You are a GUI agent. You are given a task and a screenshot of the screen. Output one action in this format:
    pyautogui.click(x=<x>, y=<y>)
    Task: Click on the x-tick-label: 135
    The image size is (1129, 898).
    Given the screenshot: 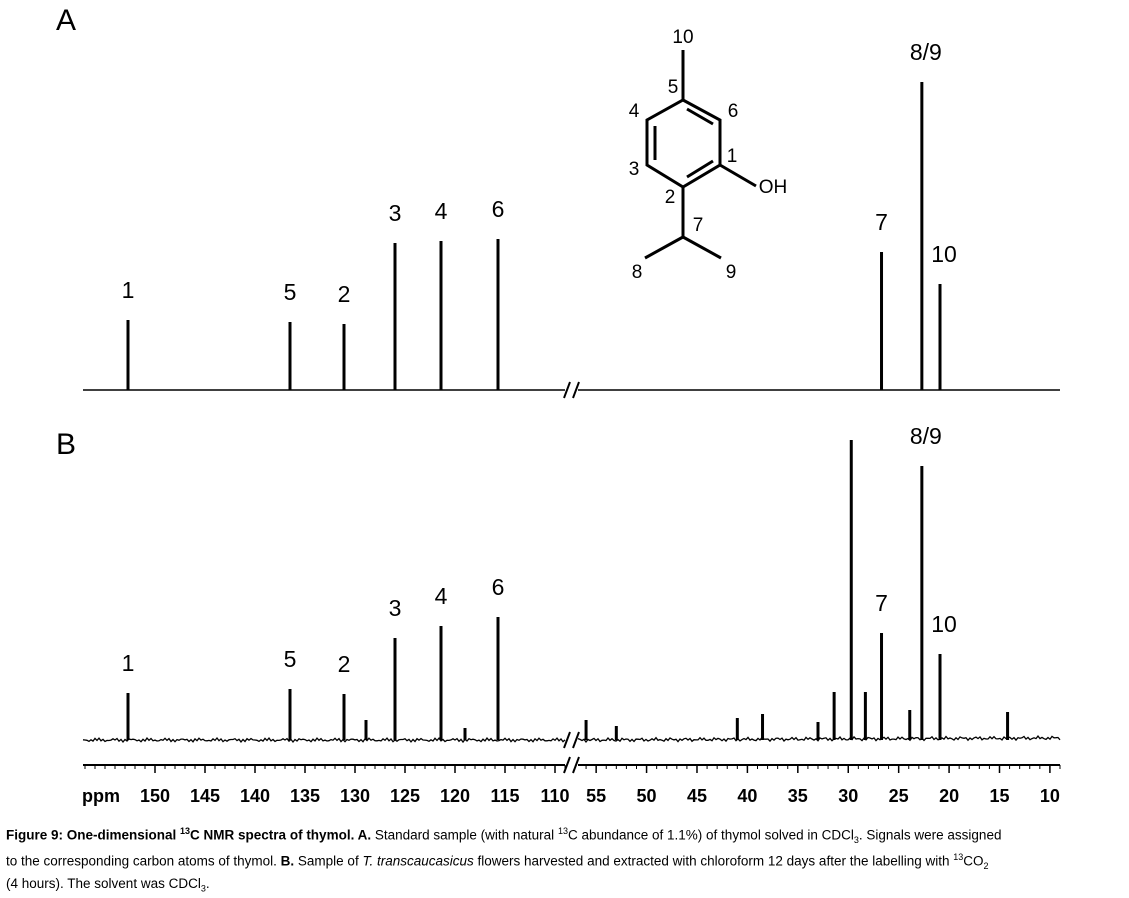 What is the action you would take?
    pyautogui.click(x=305, y=796)
    